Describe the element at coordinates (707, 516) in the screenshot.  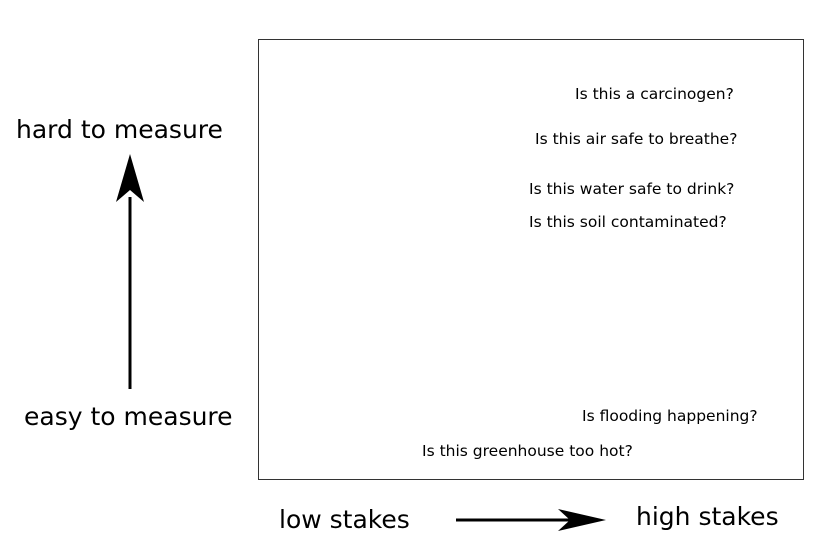
I see `x-axis-right-label: high stakes` at that location.